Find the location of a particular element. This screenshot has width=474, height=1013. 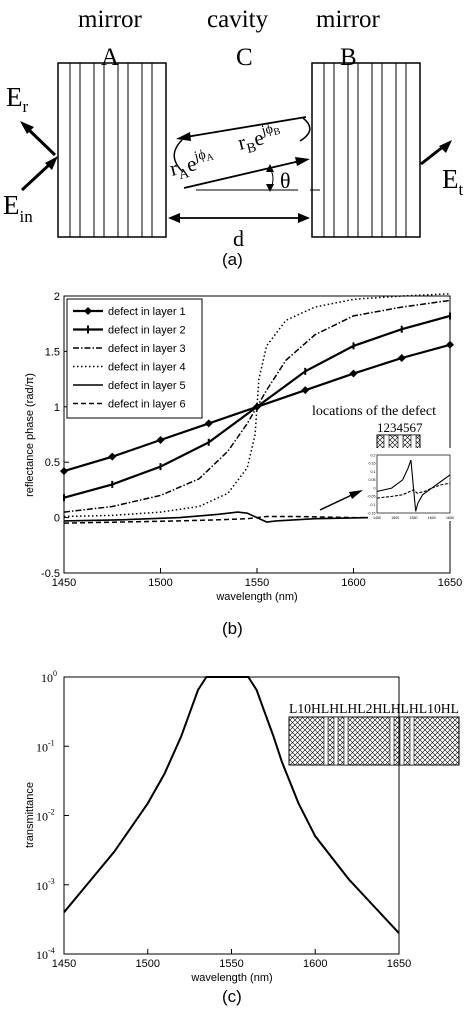

svg-text: Ein is located at coordinates (18, 208).